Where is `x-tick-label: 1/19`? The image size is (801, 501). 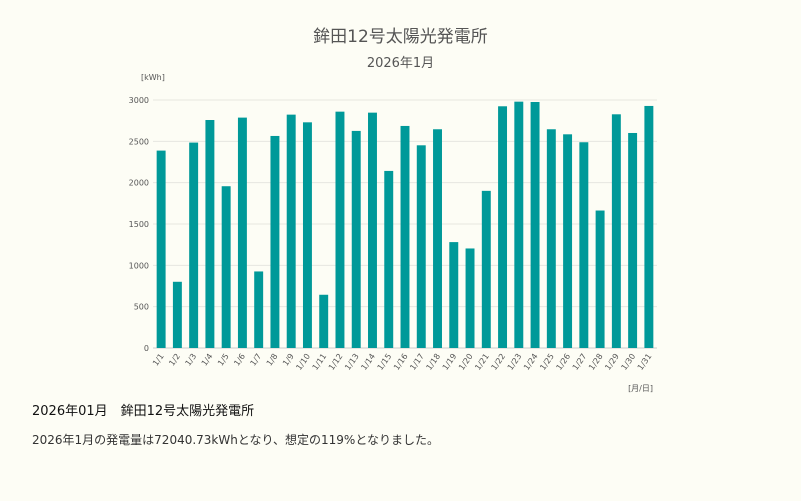 x-tick-label: 1/19 is located at coordinates (450, 362).